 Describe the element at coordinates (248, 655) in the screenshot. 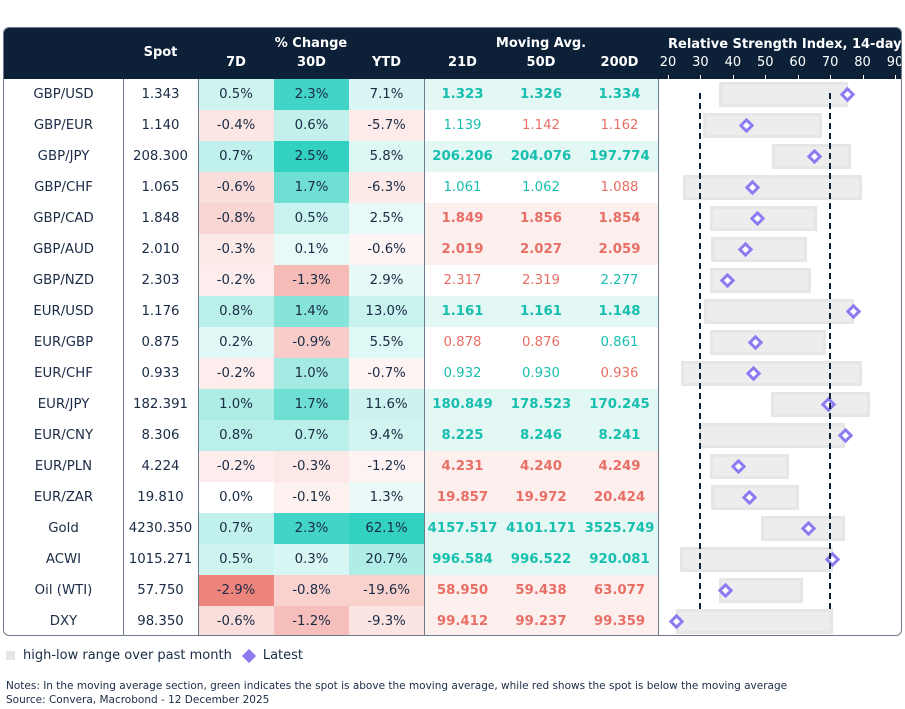

I see `diamond-icon` at that location.